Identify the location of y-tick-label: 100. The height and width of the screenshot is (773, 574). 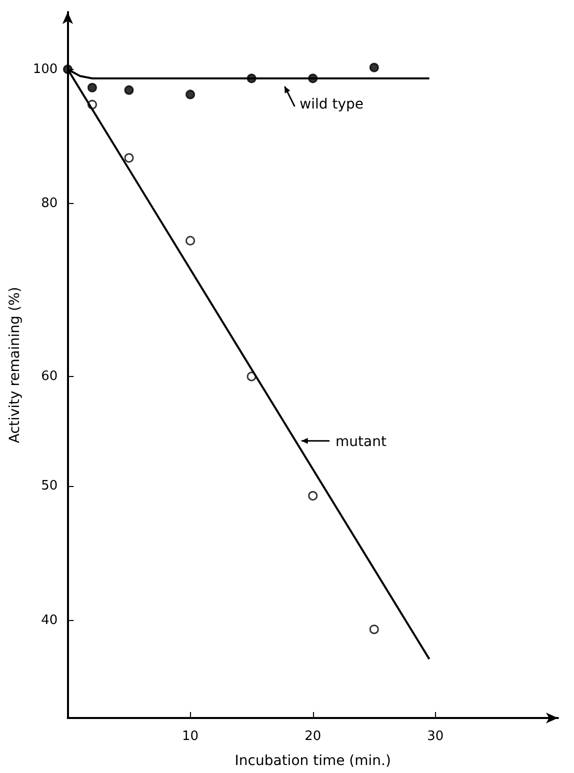
(45, 69).